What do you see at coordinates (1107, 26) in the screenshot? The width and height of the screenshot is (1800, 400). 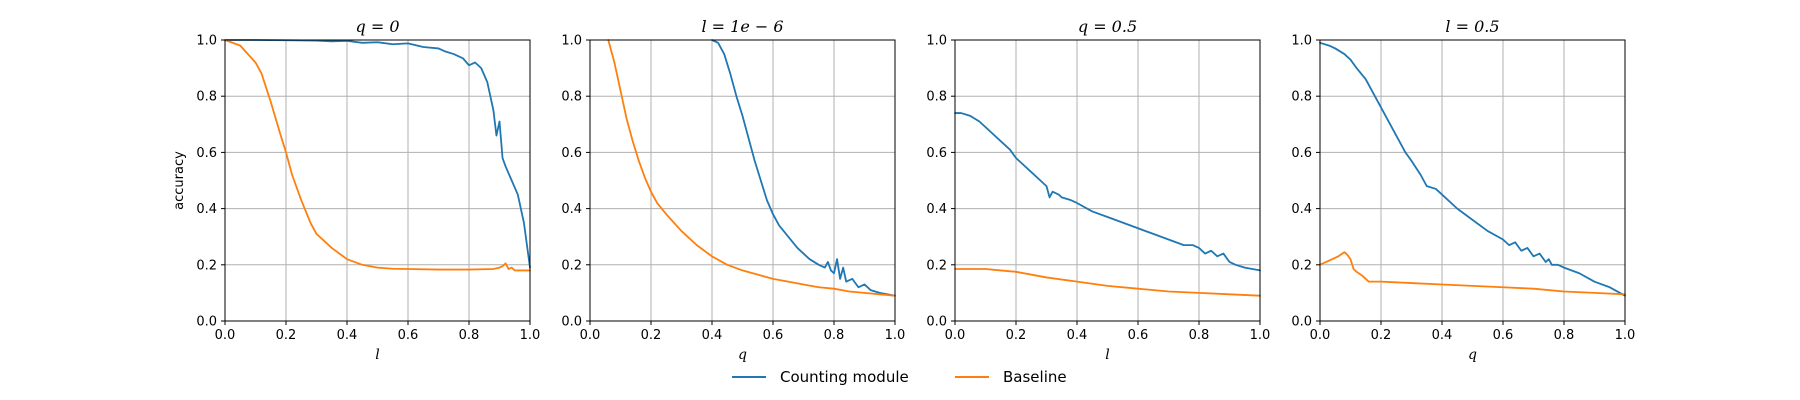 I see `subplot-title: q = 0.5` at bounding box center [1107, 26].